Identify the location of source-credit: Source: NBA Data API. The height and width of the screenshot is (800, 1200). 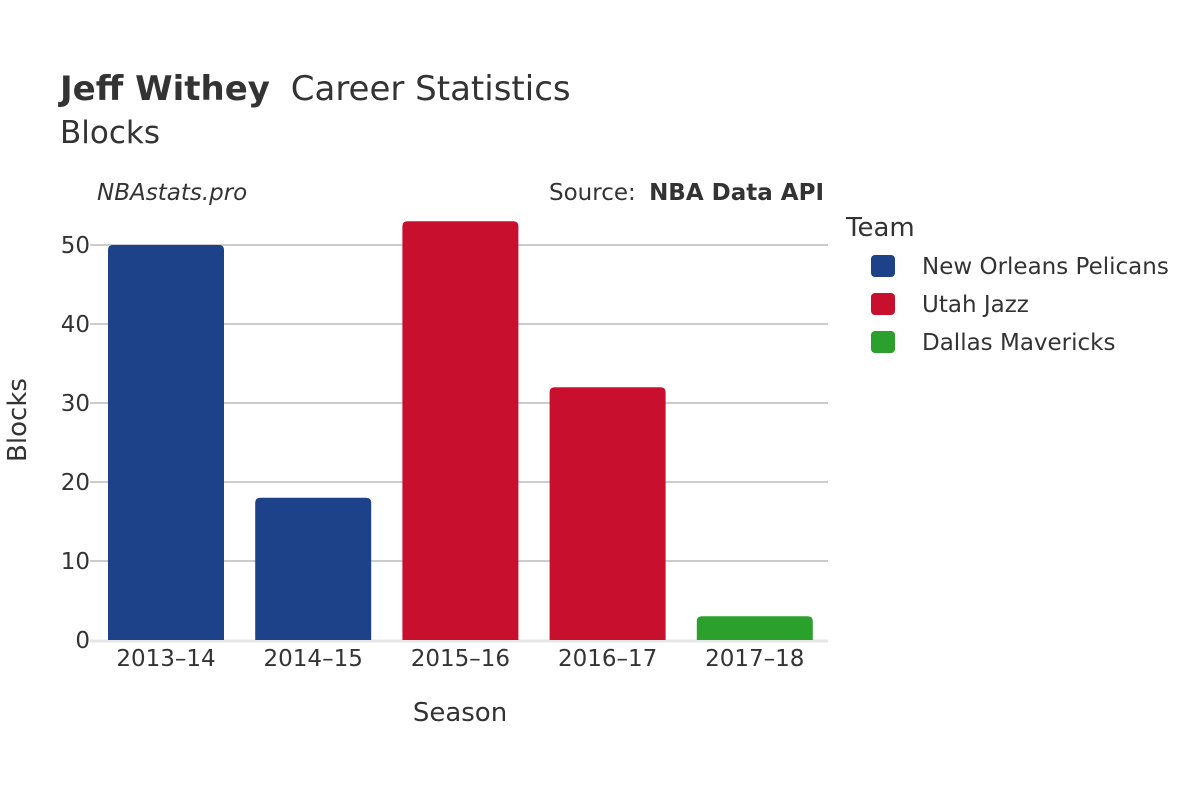
(686, 193).